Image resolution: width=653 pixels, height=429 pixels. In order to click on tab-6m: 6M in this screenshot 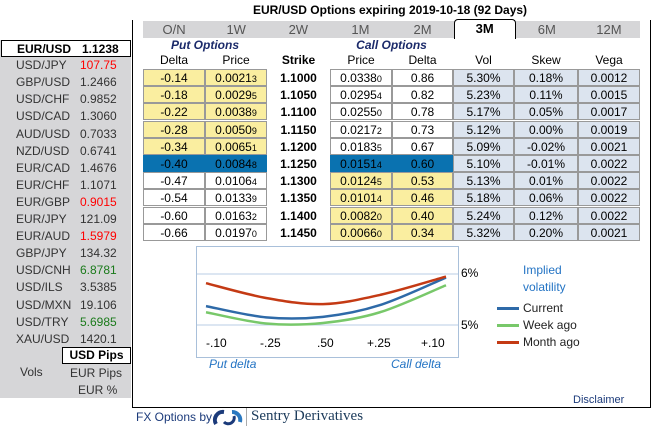, I will do `click(546, 29)`.